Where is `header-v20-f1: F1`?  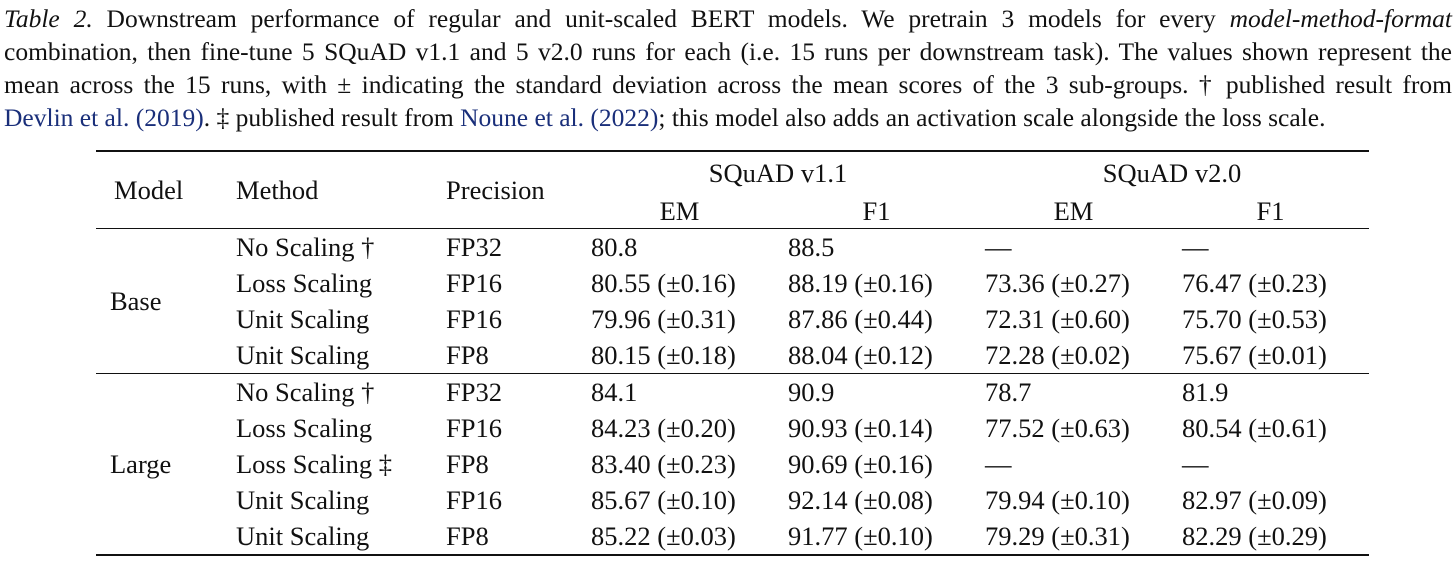
header-v20-f1: F1 is located at coordinates (1270, 211).